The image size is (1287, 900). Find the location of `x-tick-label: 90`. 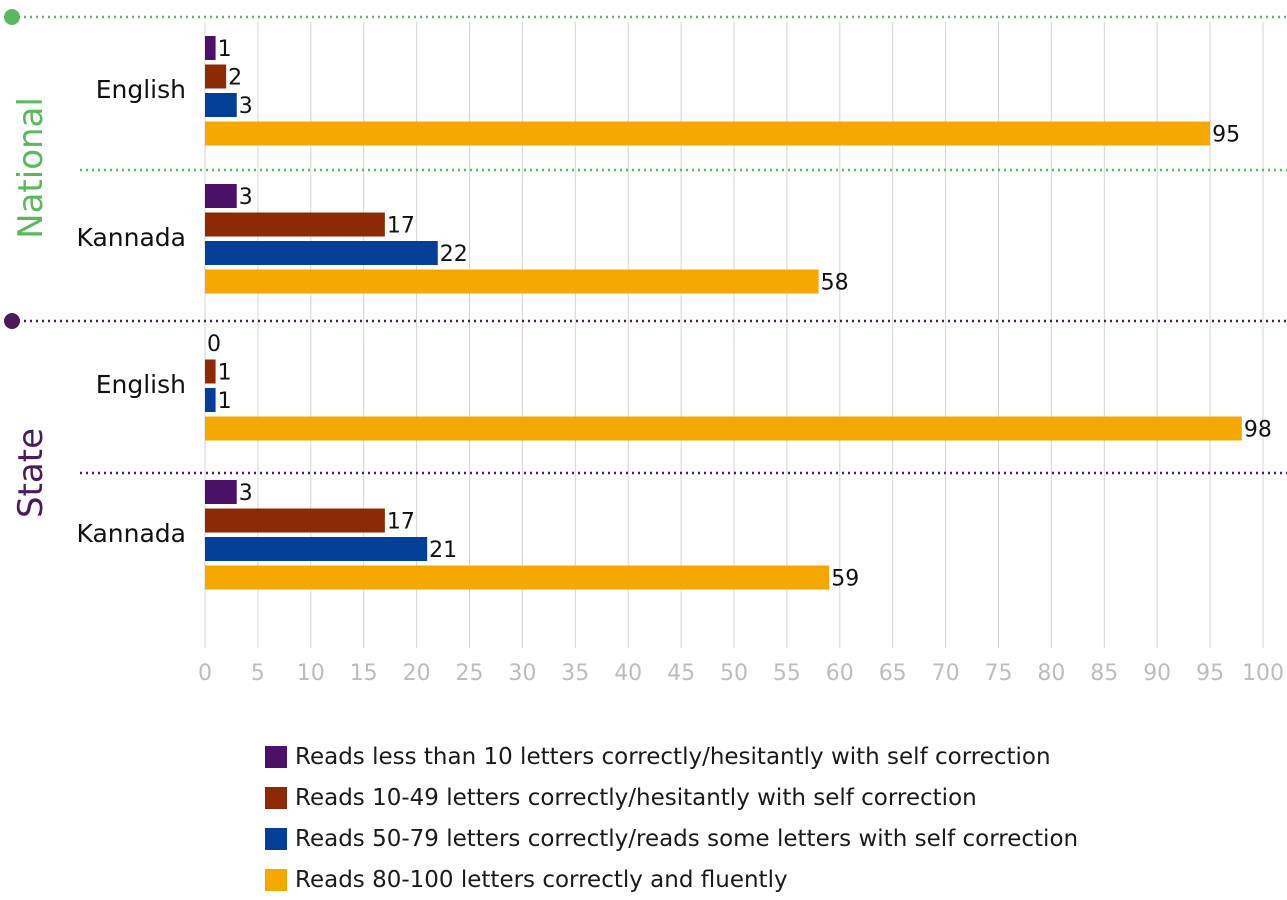

x-tick-label: 90 is located at coordinates (1157, 673).